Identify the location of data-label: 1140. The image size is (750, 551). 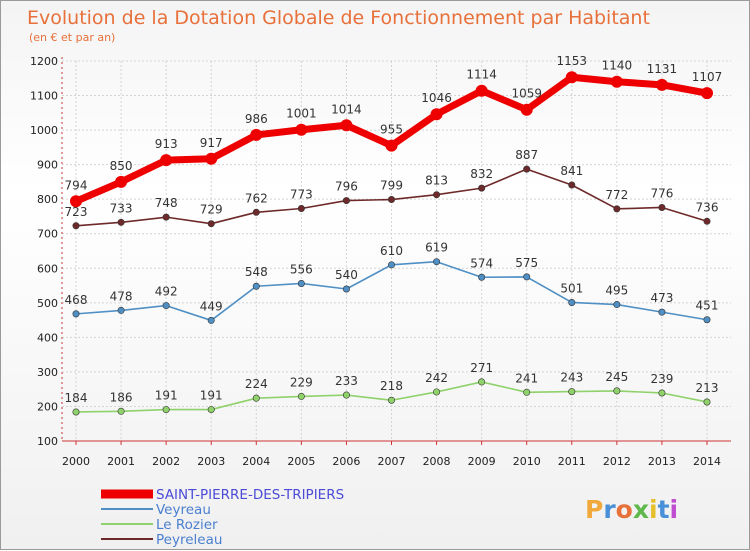
(617, 66).